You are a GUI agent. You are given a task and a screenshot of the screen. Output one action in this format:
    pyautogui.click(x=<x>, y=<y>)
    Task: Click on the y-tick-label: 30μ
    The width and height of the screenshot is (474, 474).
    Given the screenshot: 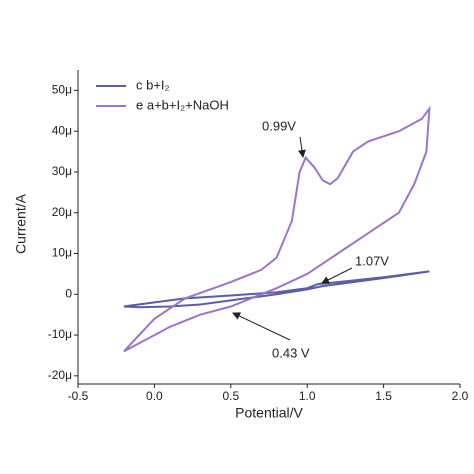 What is the action you would take?
    pyautogui.click(x=62, y=171)
    